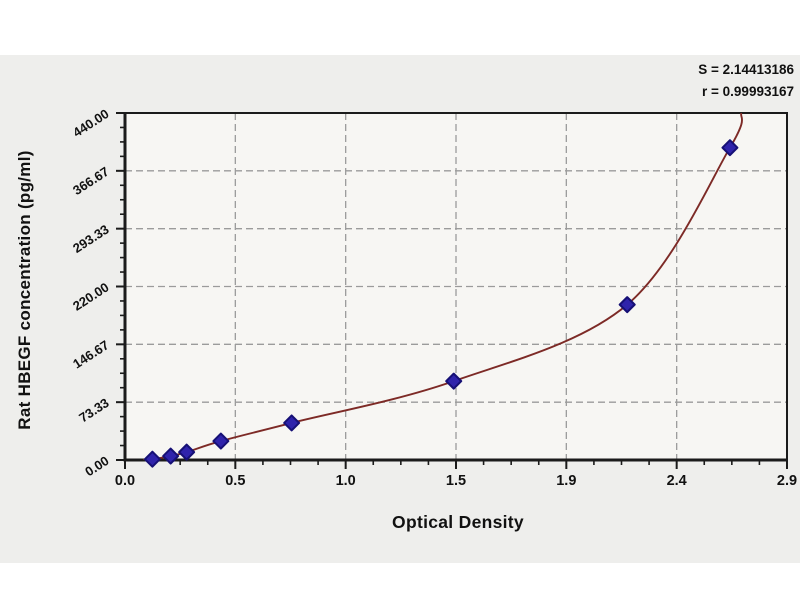 Image resolution: width=800 pixels, height=600 pixels. I want to click on x-tick-label: 1.5, so click(456, 481).